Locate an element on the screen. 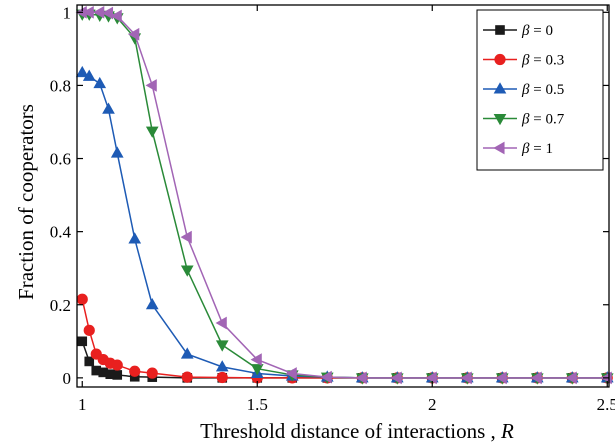 The width and height of the screenshot is (615, 445). legend: β = 0β = 0.3β = 0.5β = 0.7β = 1 is located at coordinates (540, 90).